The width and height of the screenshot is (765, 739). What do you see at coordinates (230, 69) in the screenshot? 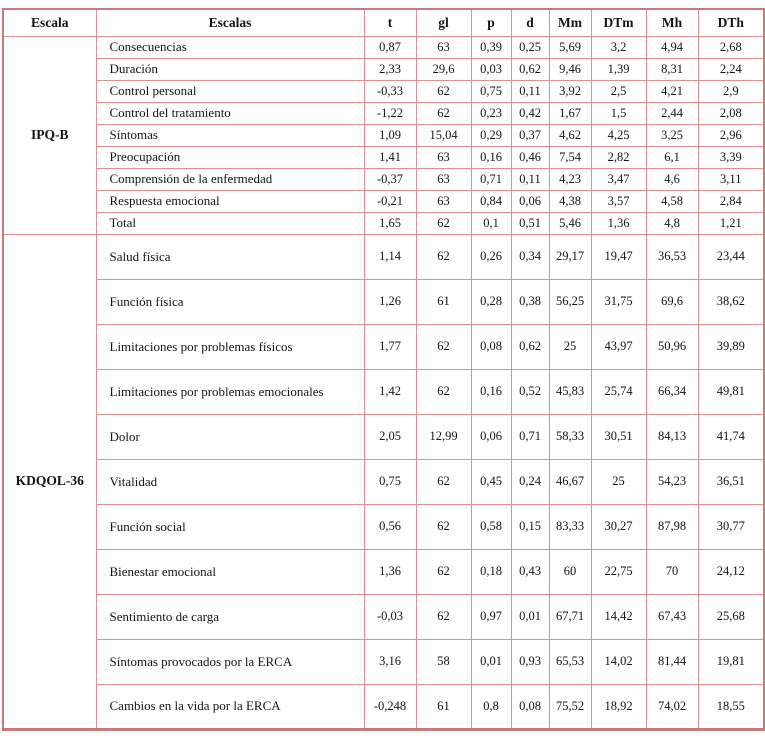
I see `row-label: Duración` at bounding box center [230, 69].